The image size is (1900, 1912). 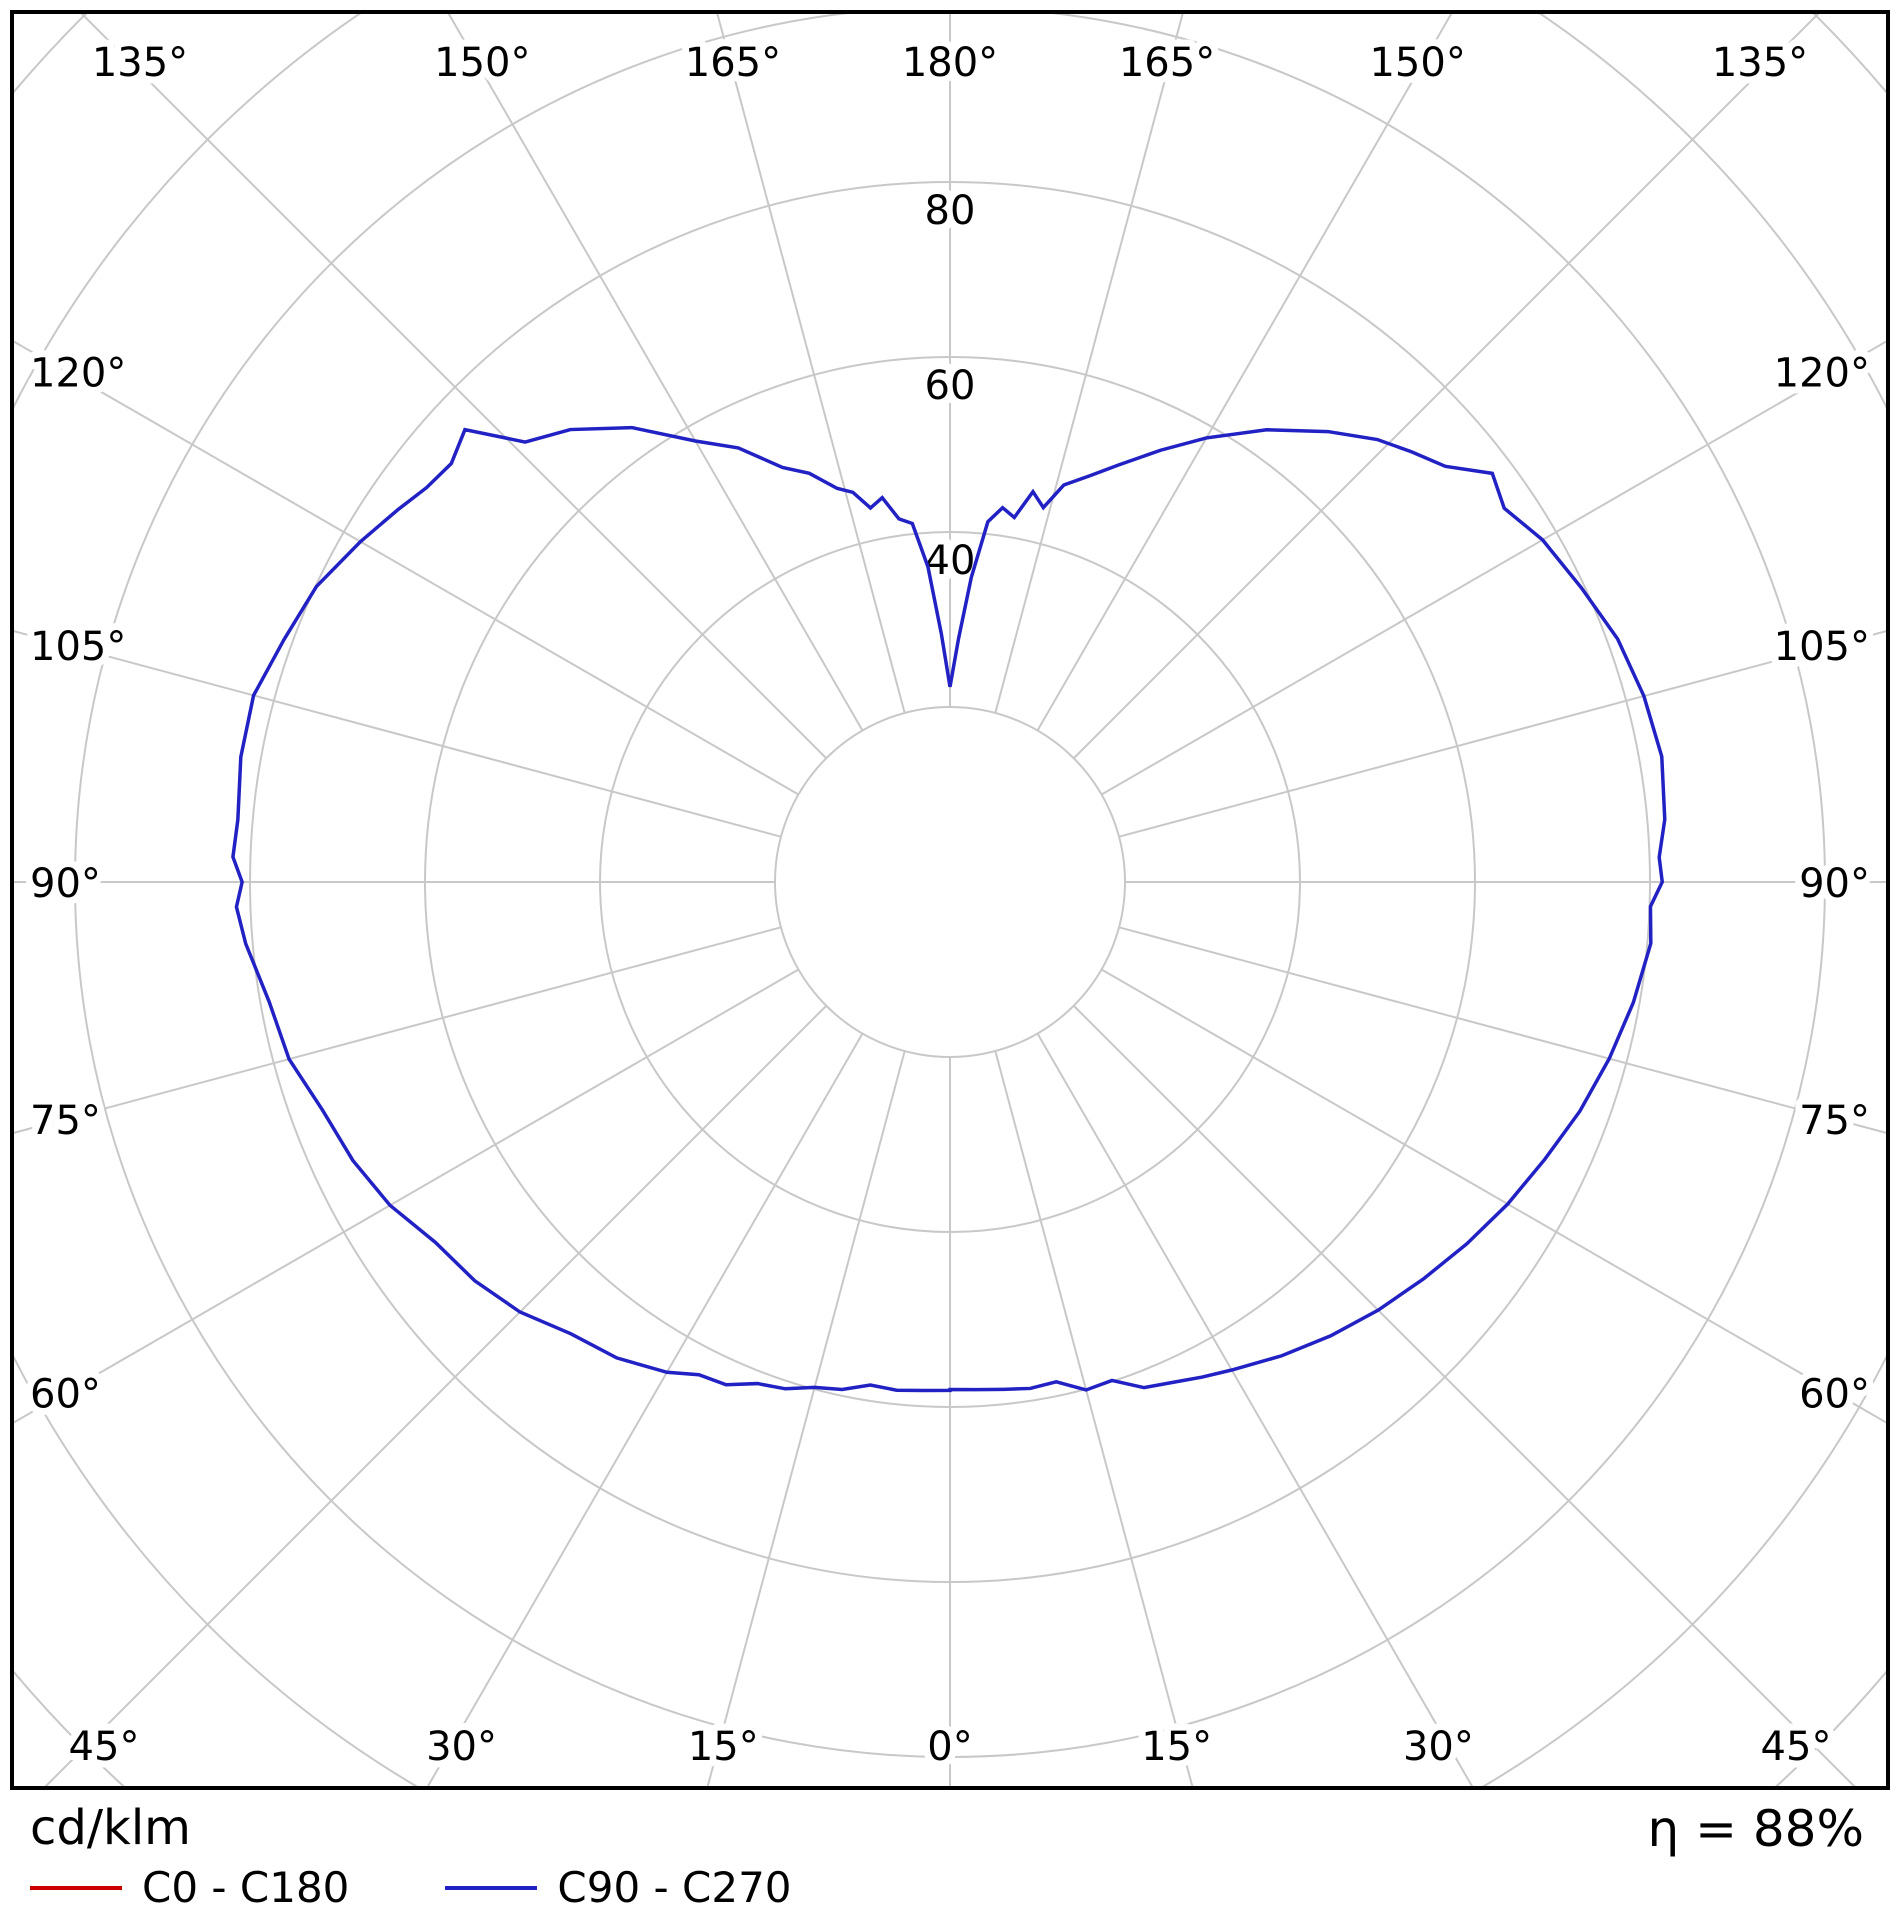 I want to click on radial-tick-label: 60, so click(x=950, y=386).